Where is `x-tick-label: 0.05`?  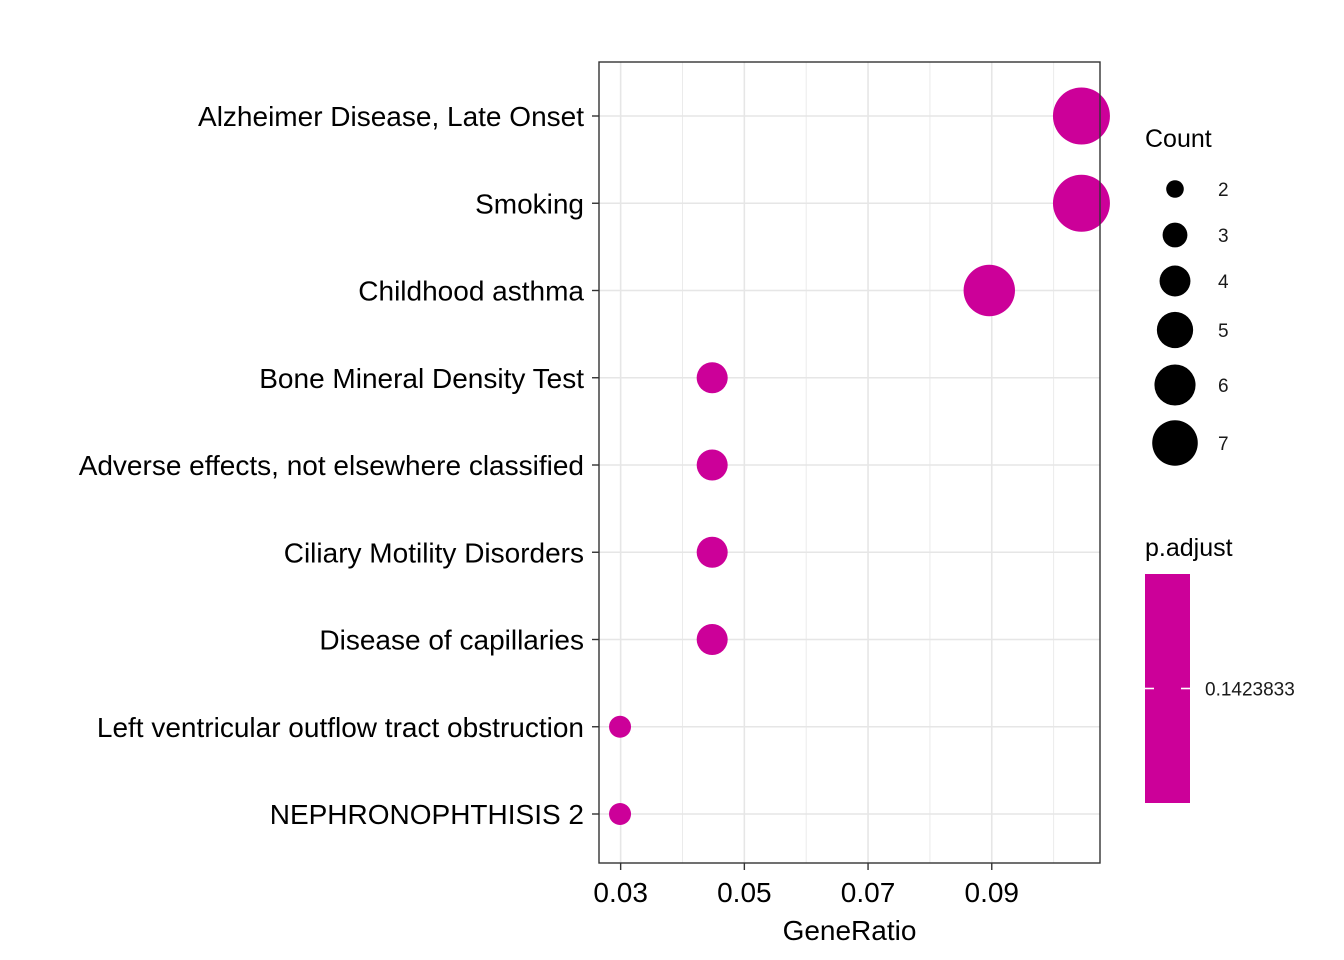 x-tick-label: 0.05 is located at coordinates (744, 892).